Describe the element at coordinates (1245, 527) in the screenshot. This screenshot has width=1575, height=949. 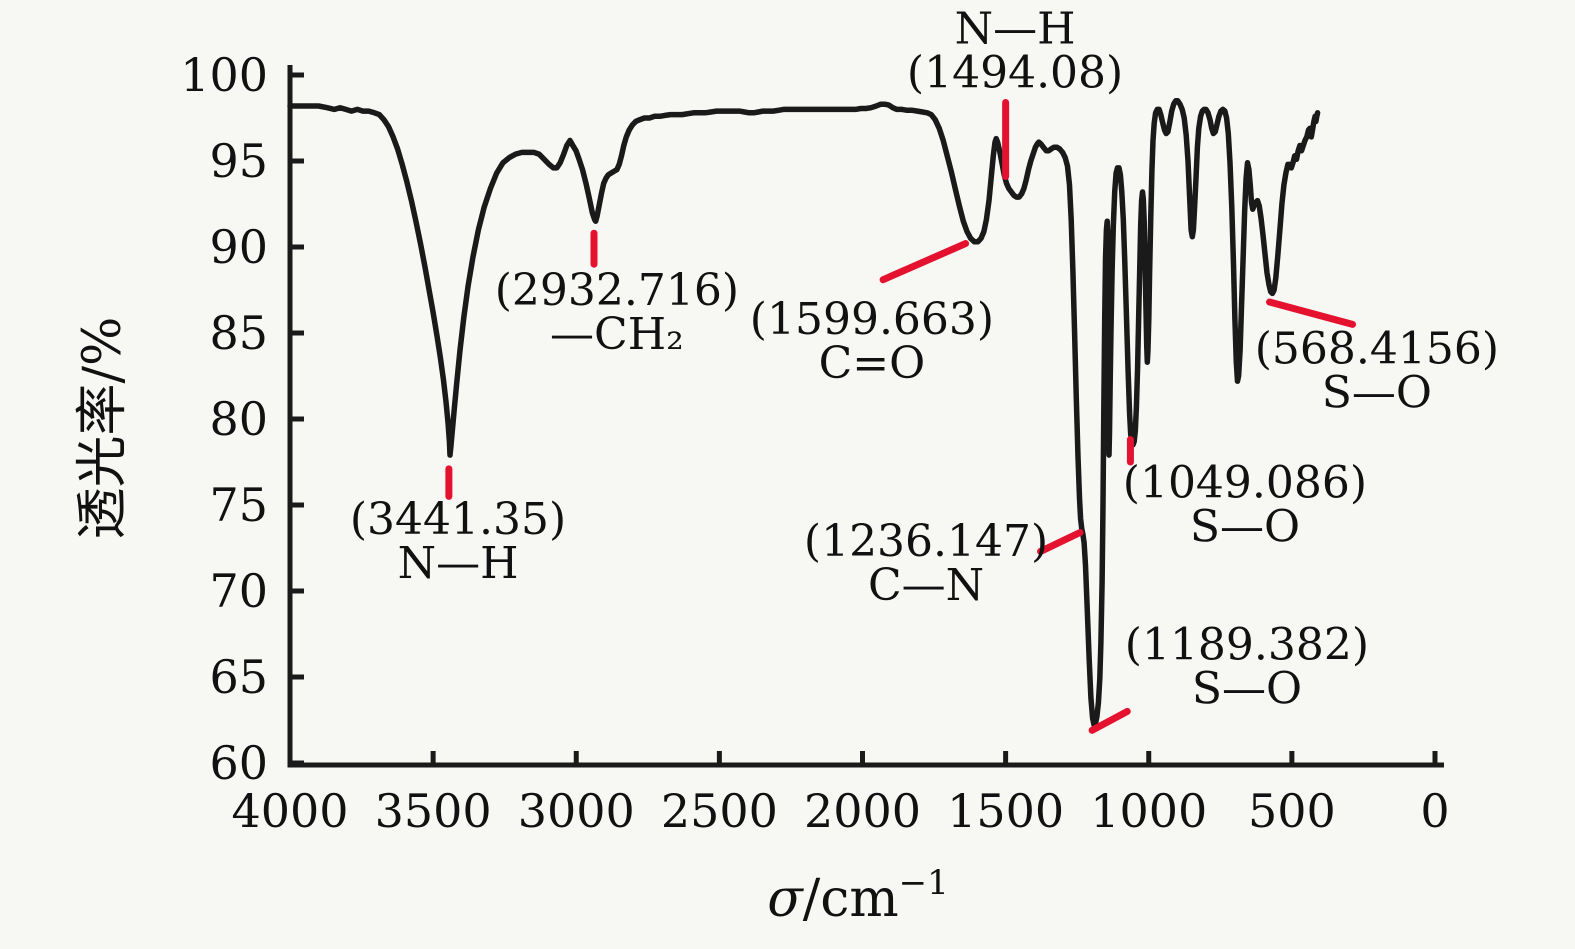
I see `peak-1049-label-line2: S—O` at that location.